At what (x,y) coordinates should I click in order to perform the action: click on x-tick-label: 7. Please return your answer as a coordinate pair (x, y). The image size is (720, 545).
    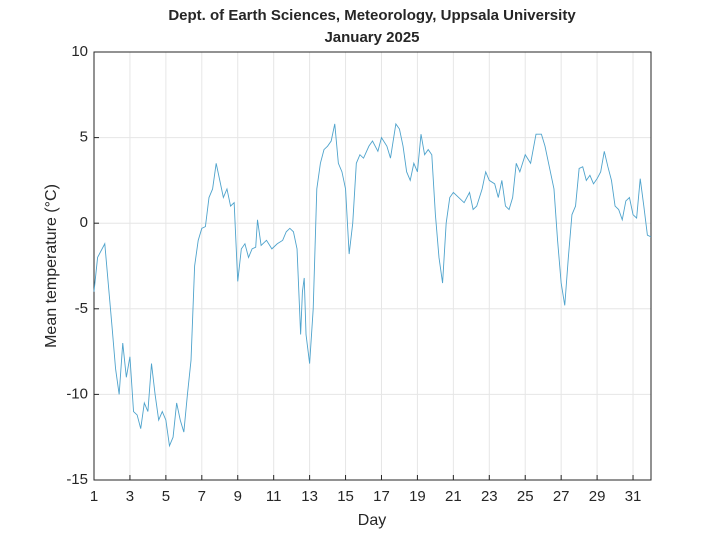
    Looking at the image, I should click on (202, 496).